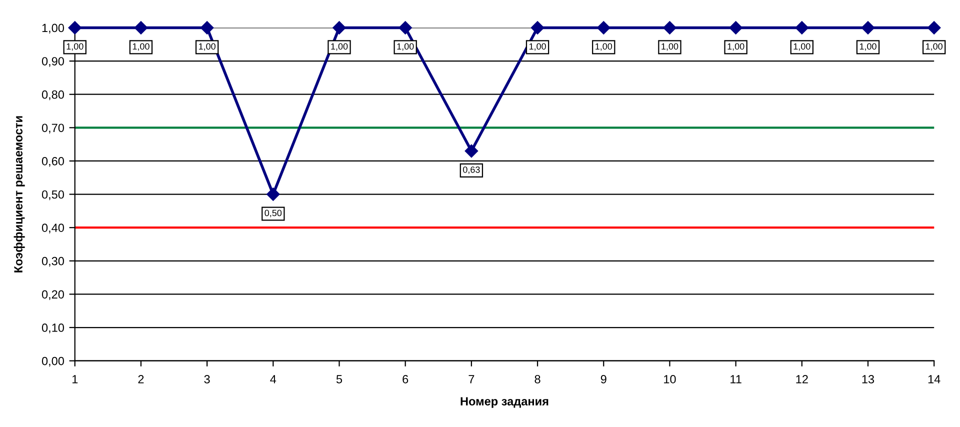 The height and width of the screenshot is (427, 960). Describe the element at coordinates (53, 329) in the screenshot. I see `y-tick-label: 0,10` at that location.